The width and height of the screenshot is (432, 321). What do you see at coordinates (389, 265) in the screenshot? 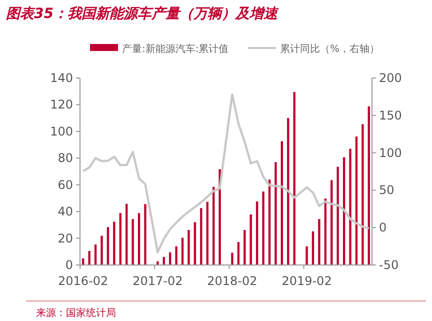
I see `y2-tick-label: -50` at bounding box center [389, 265].